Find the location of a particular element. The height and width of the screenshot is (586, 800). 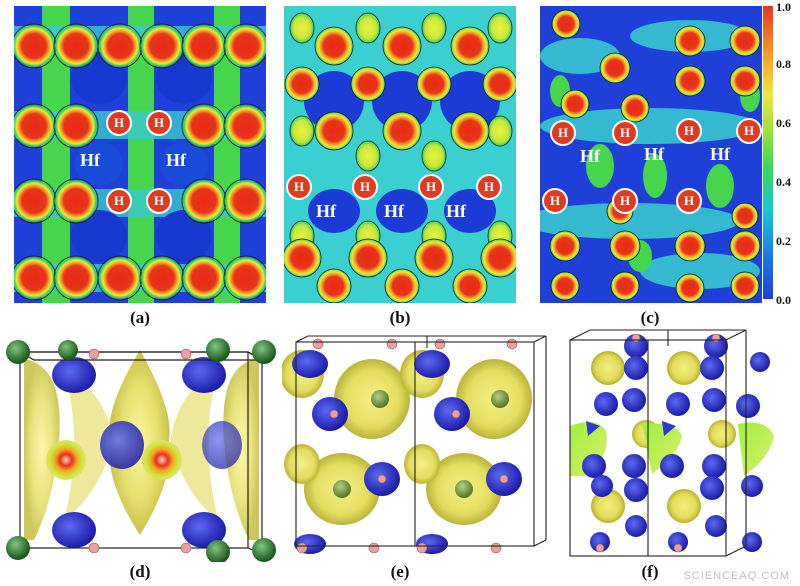

charge-density-d-graphic is located at coordinates (141, 446).